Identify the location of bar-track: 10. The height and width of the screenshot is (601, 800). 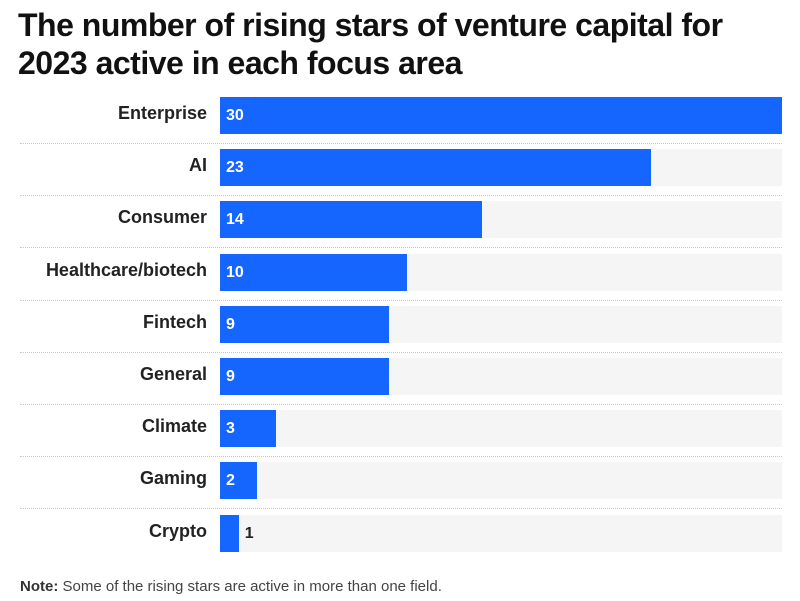
(501, 272).